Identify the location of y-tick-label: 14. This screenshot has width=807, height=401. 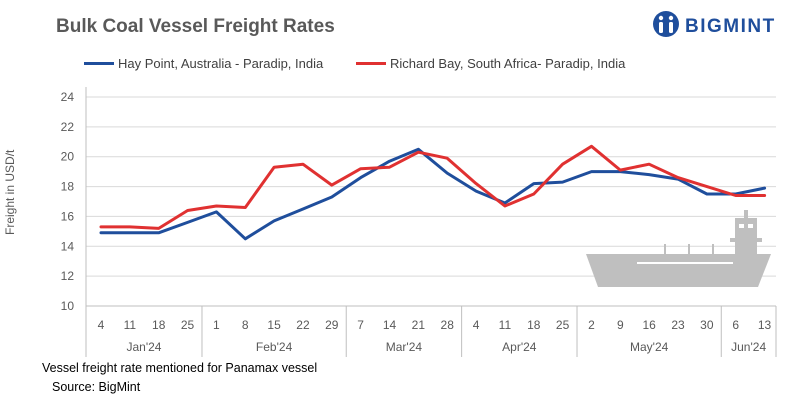
(68, 246).